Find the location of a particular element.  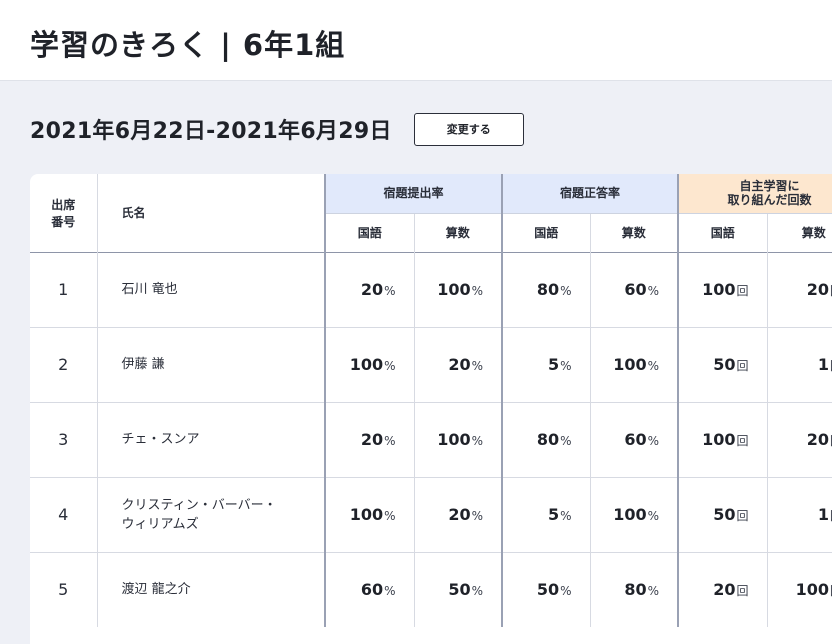

attendance-number: 3 is located at coordinates (63, 439).